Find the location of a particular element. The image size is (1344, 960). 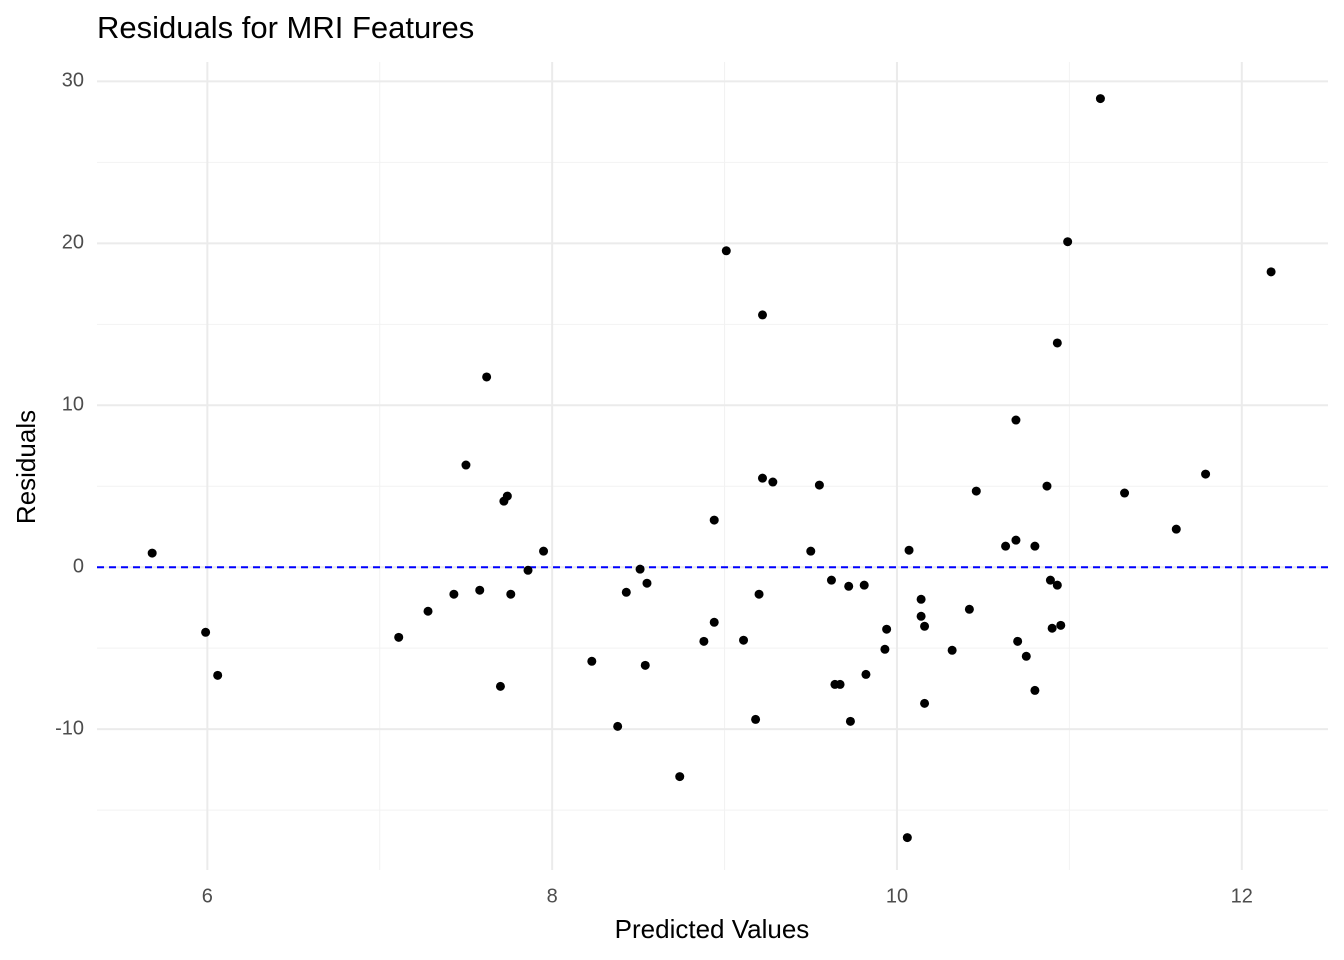

y-axis-title: Residuals is located at coordinates (26, 467).